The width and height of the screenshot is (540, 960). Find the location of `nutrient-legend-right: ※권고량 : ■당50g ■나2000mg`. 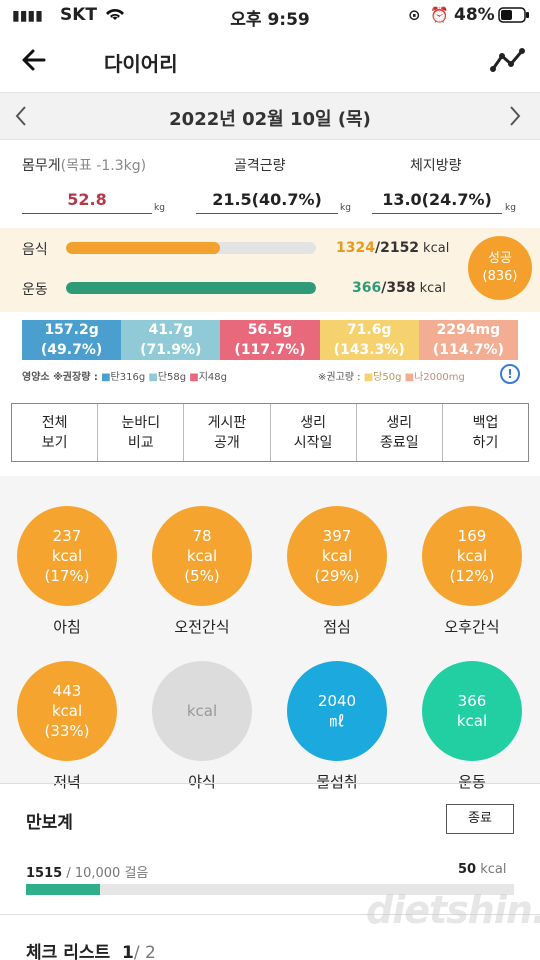

nutrient-legend-right: ※권고량 : ■당50g ■나2000mg is located at coordinates (391, 375).